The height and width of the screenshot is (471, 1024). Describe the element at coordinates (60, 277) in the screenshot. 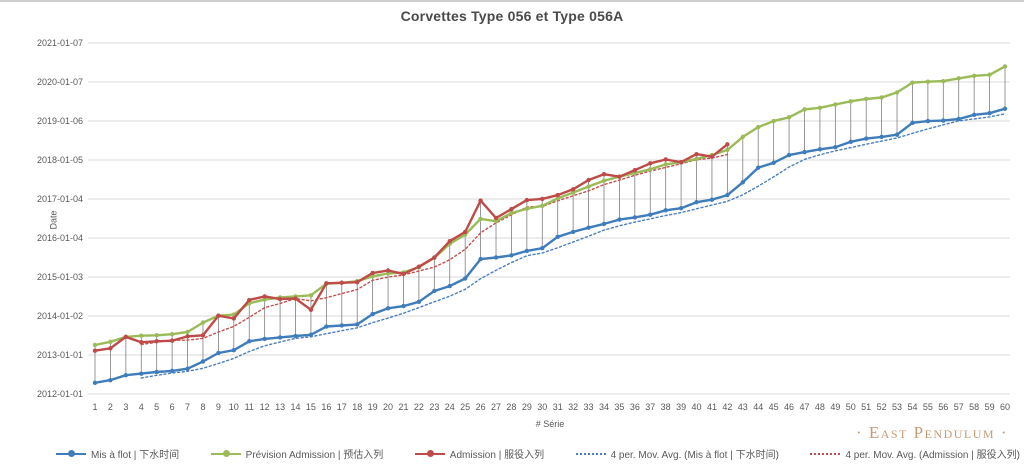

I see `y-tick-label: 2015-01-03` at that location.